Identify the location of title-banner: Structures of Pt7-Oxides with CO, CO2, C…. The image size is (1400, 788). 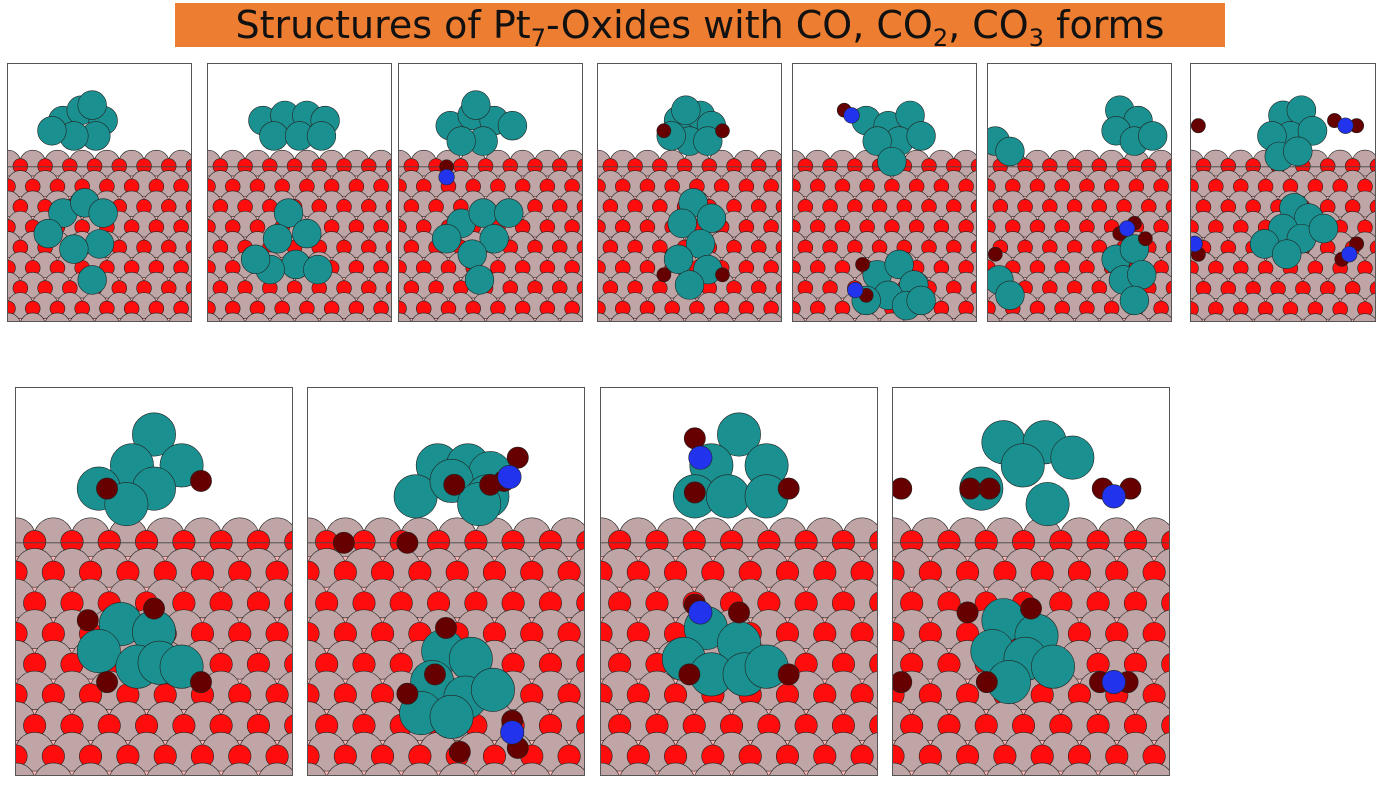
(700, 25).